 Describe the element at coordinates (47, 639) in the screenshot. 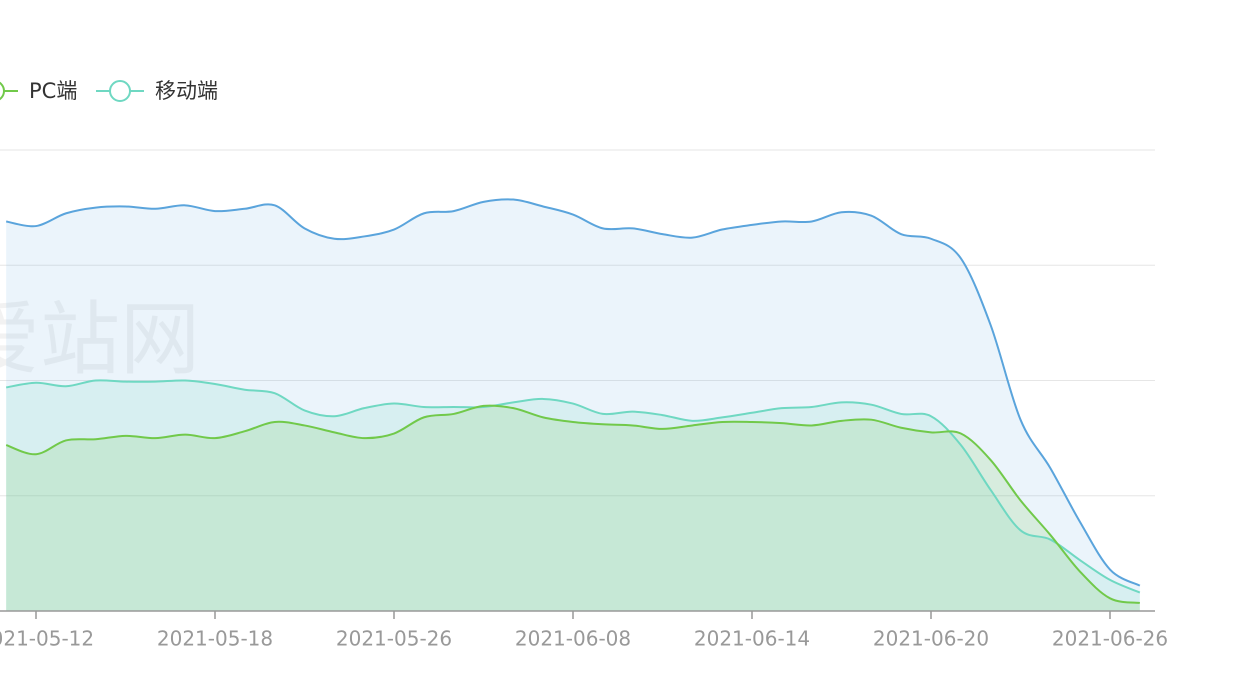

I see `x-tick-label: 2021-05-12` at that location.